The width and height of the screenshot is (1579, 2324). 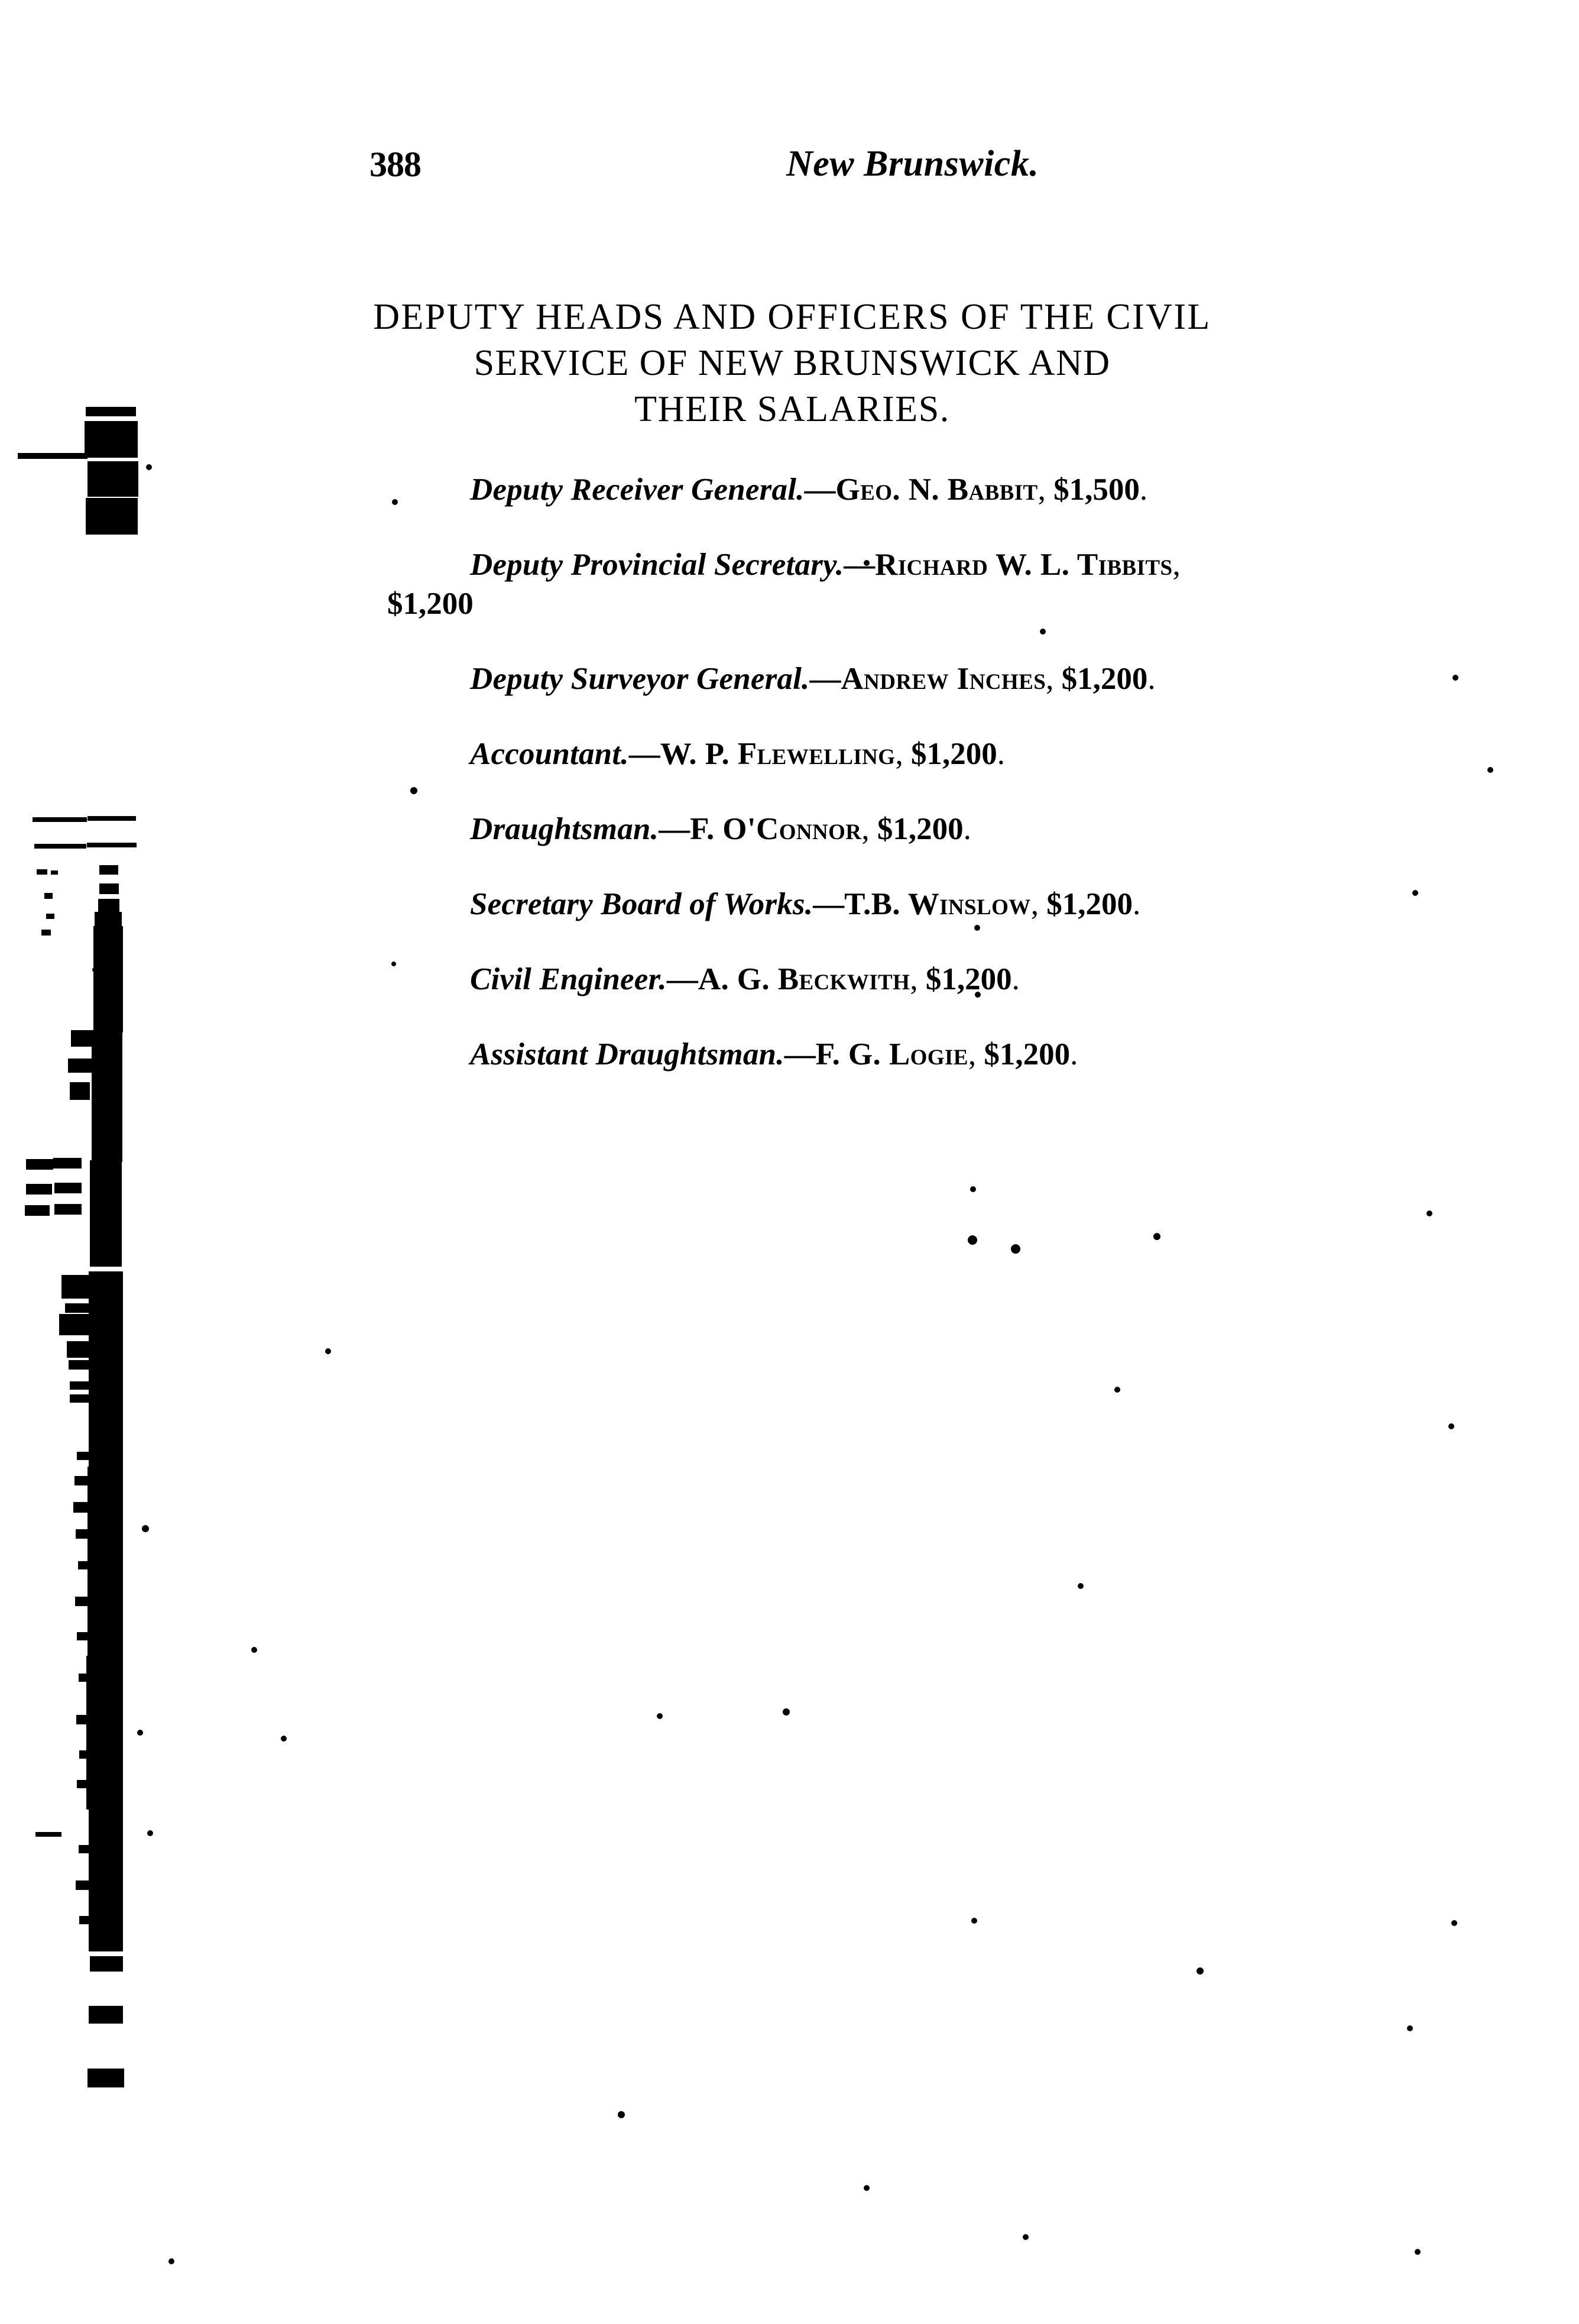 What do you see at coordinates (627, 1054) in the screenshot?
I see `officer-role: Assistant Draughtsman.` at bounding box center [627, 1054].